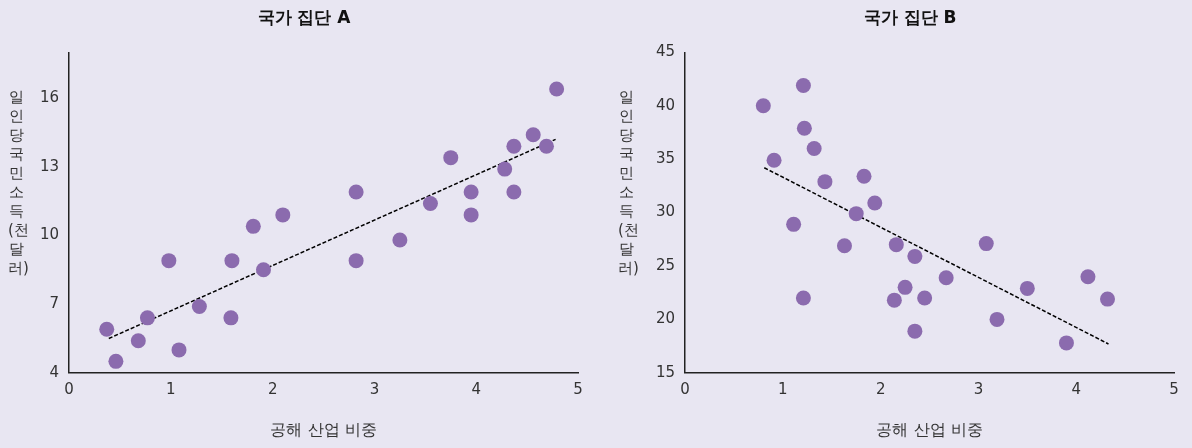  What do you see at coordinates (910, 16) in the screenshot?
I see `chart-title: 국가 집단 B` at bounding box center [910, 16].